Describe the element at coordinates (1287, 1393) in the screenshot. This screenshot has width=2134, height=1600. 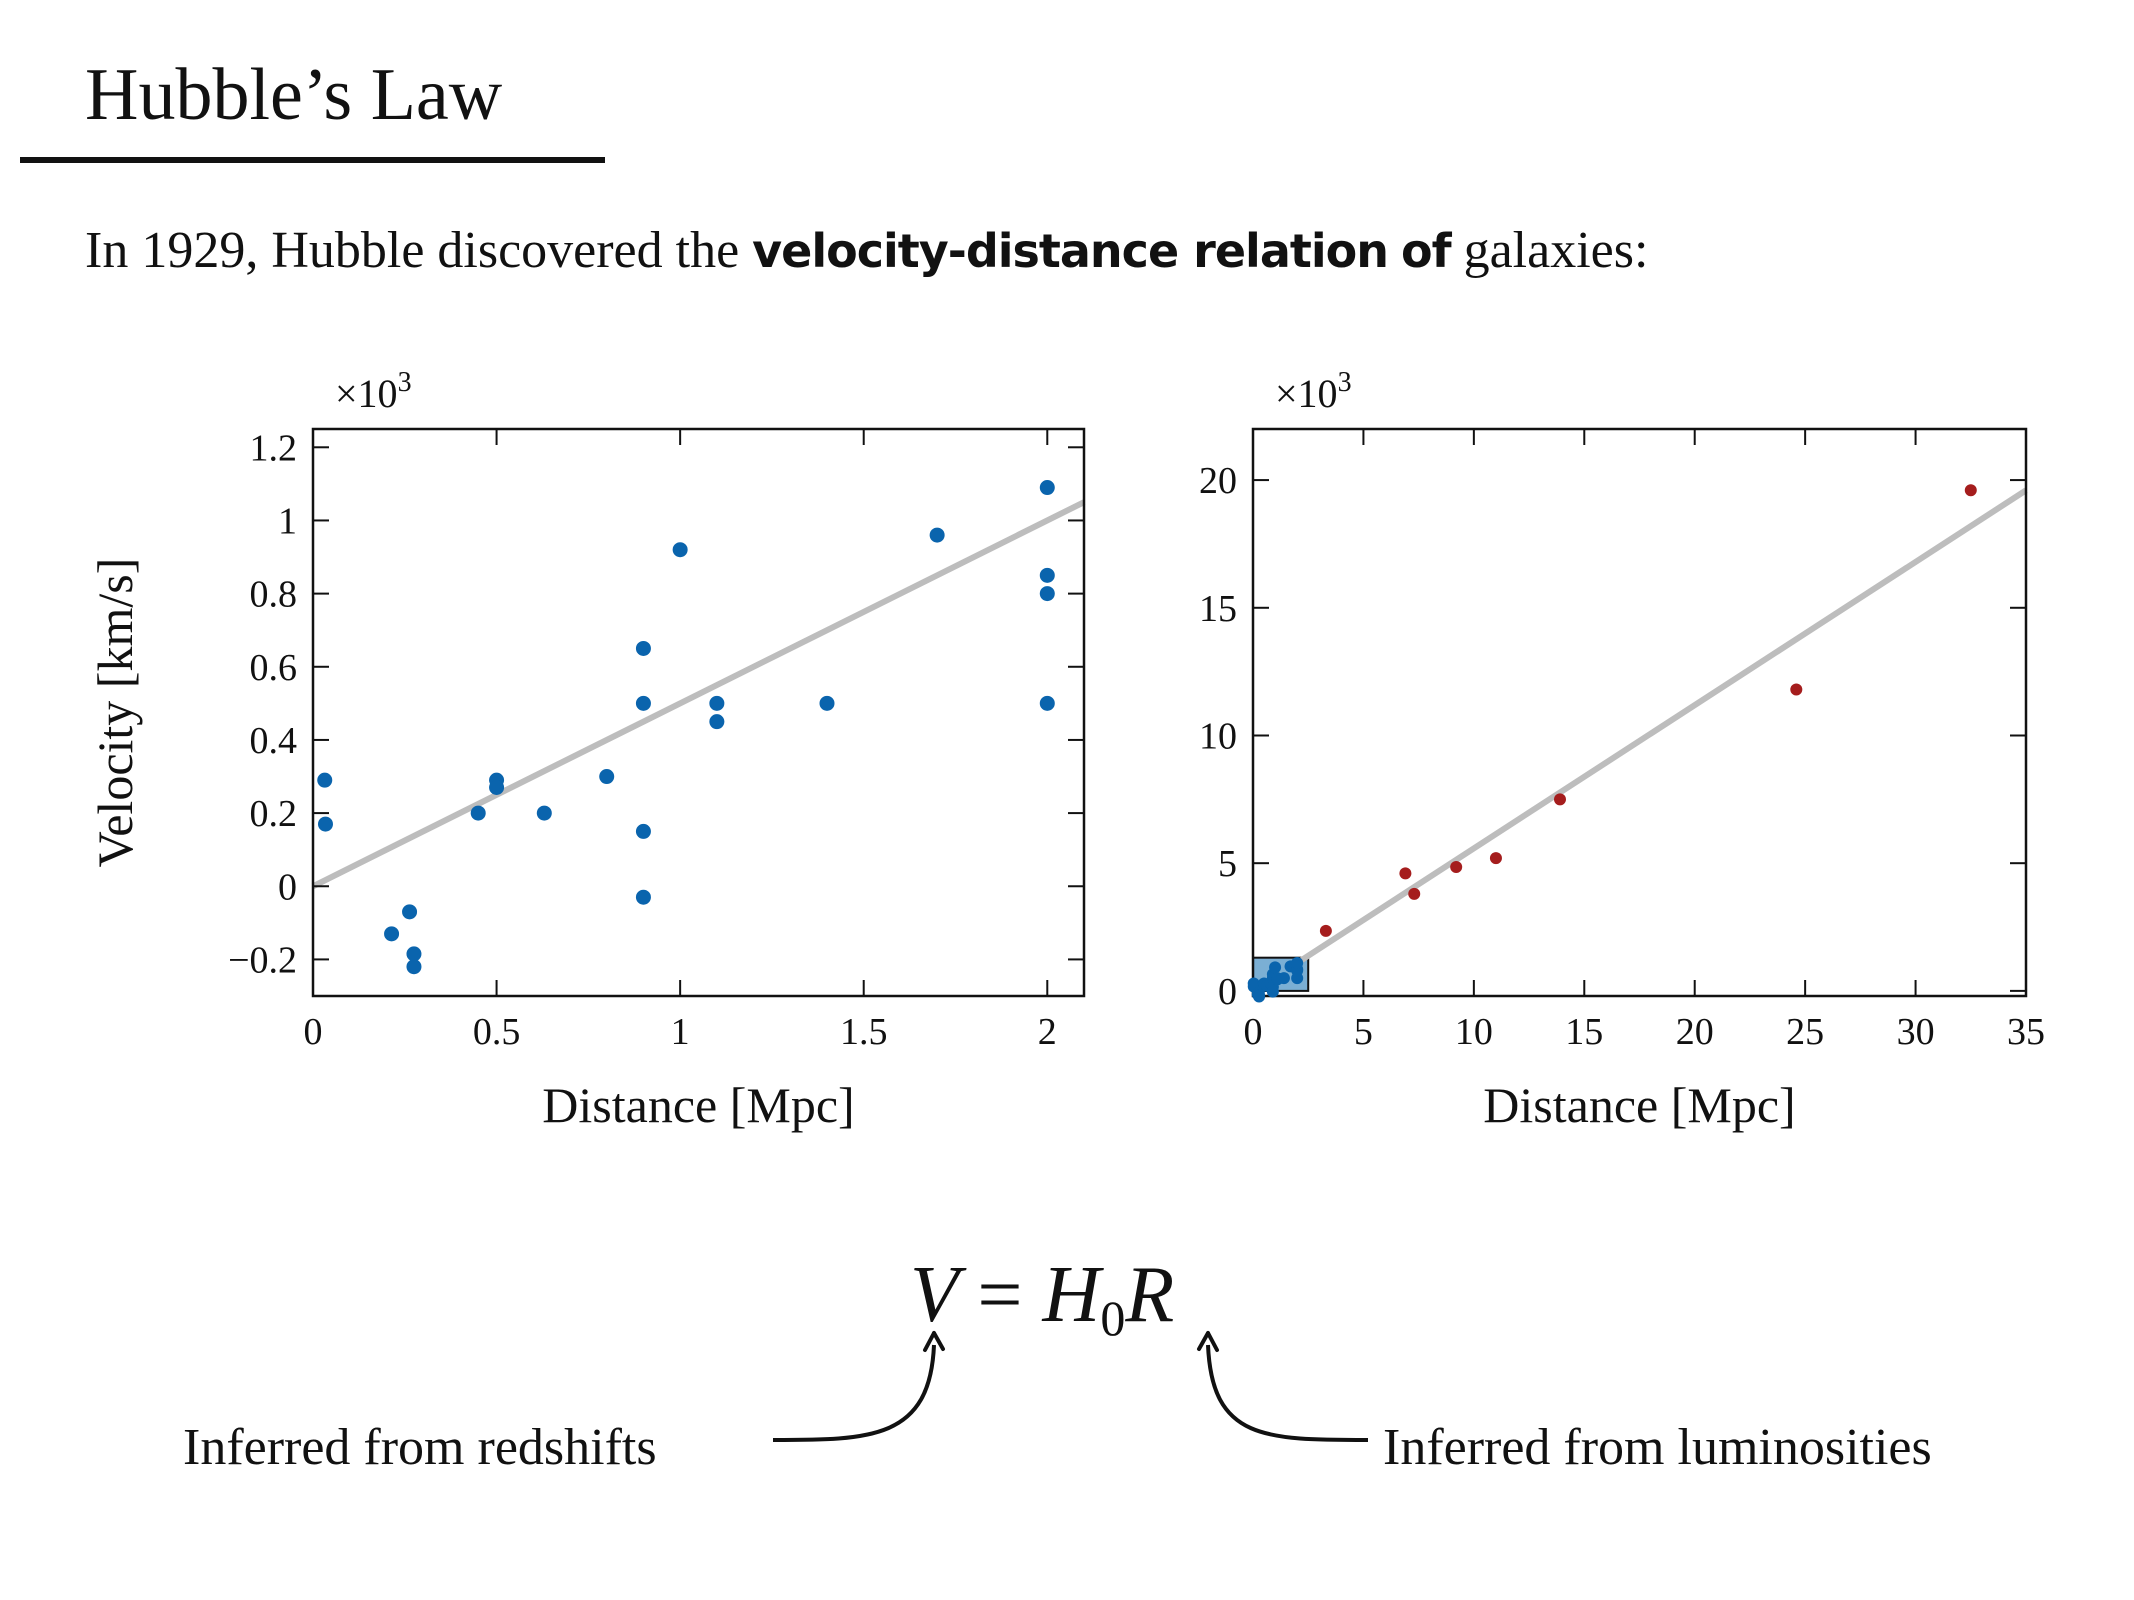
I see `arrow-from-right-label` at that location.